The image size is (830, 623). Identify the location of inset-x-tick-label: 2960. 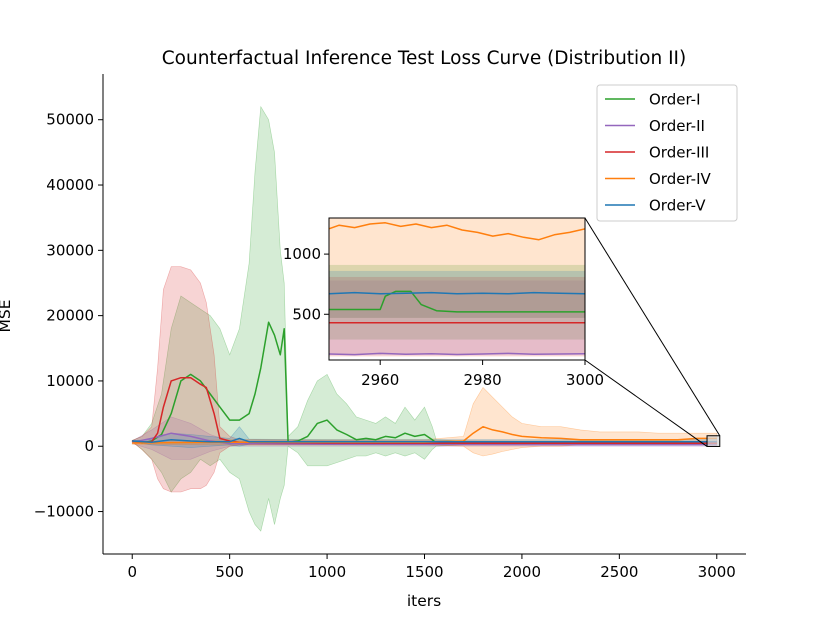
(380, 380).